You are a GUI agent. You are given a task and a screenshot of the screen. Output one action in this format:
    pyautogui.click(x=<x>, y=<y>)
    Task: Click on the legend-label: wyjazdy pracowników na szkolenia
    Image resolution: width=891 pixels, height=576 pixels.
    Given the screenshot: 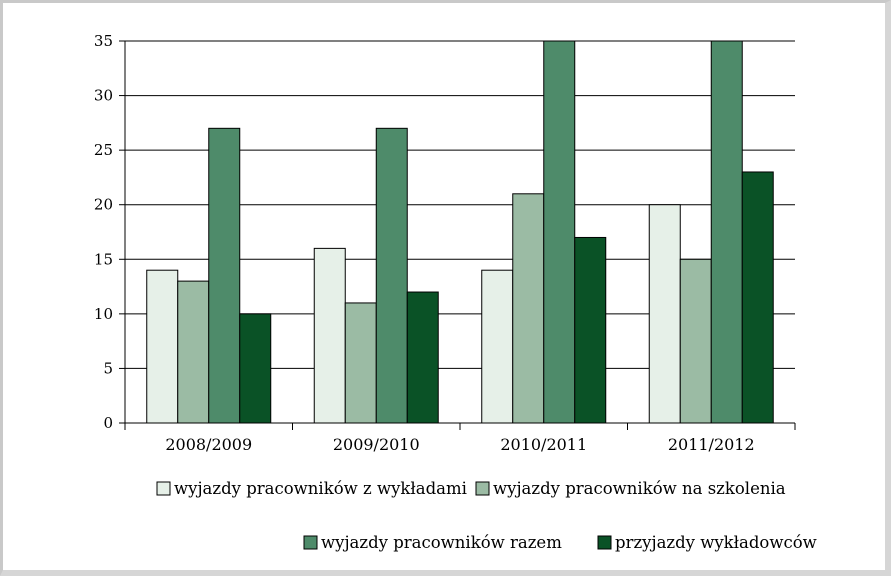 What is the action you would take?
    pyautogui.click(x=639, y=488)
    